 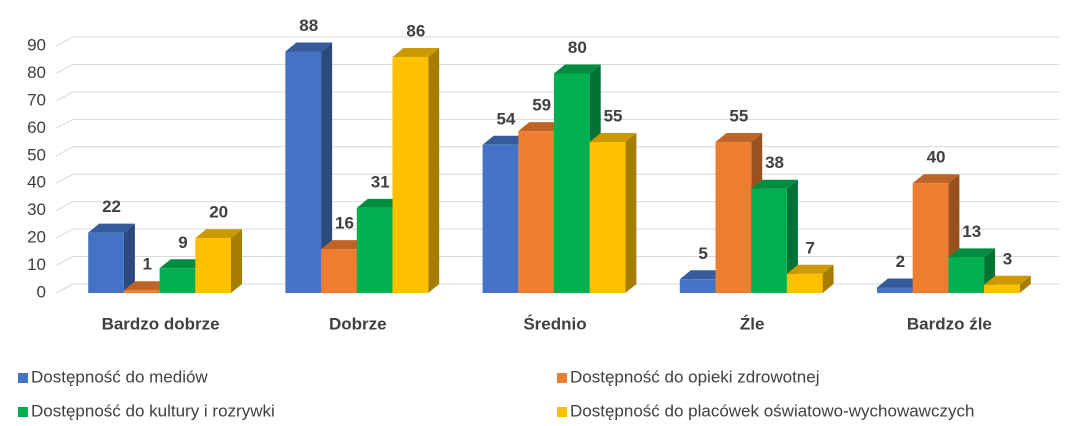 What do you see at coordinates (308, 25) in the screenshot?
I see `value-label: 88` at bounding box center [308, 25].